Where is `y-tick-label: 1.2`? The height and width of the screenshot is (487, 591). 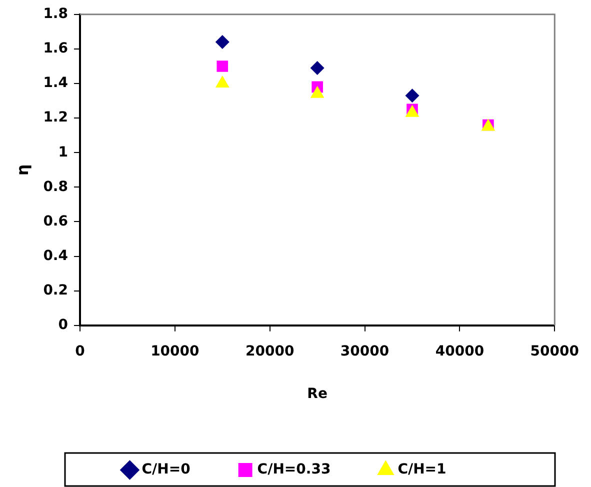
y-tick-label: 1.2 is located at coordinates (55, 118).